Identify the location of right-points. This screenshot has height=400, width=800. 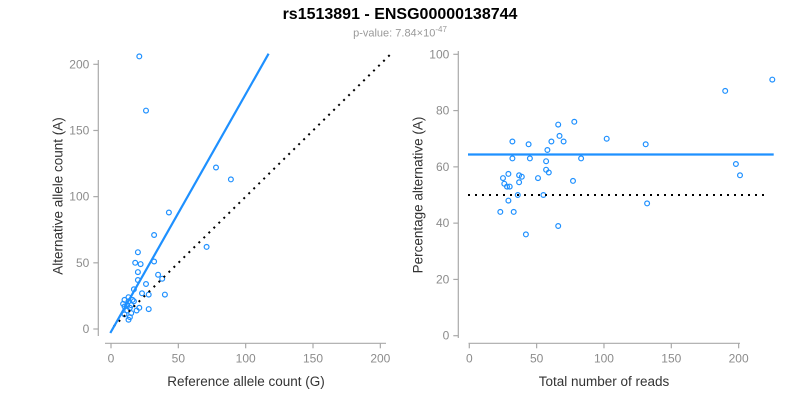
(636, 157).